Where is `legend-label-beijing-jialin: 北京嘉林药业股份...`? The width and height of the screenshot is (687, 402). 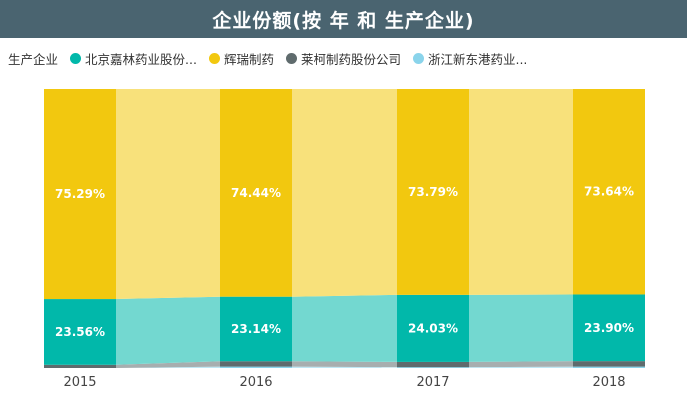 legend-label-beijing-jialin: 北京嘉林药业股份... is located at coordinates (141, 59).